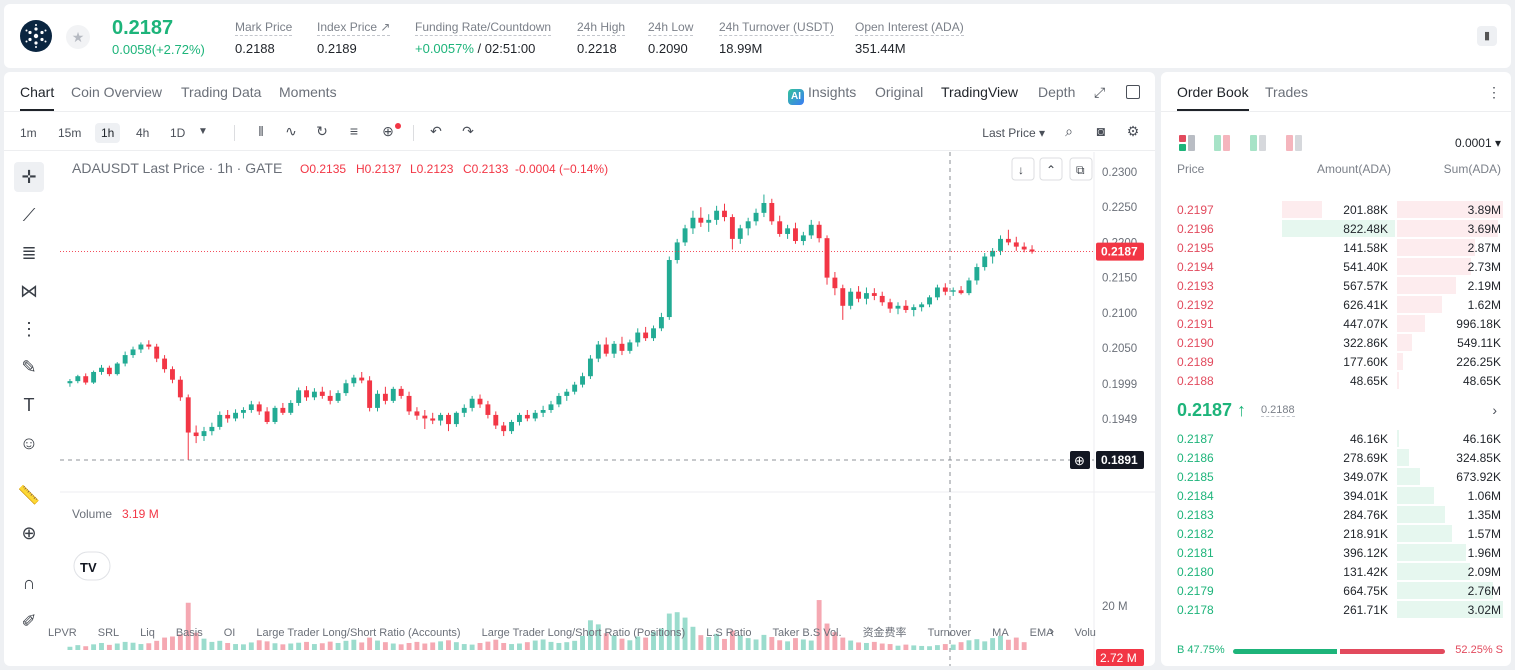 This screenshot has width=1515, height=670. Describe the element at coordinates (1336, 361) in the screenshot. I see `ask-row: 0.2189 177.60K 226.25K` at that location.